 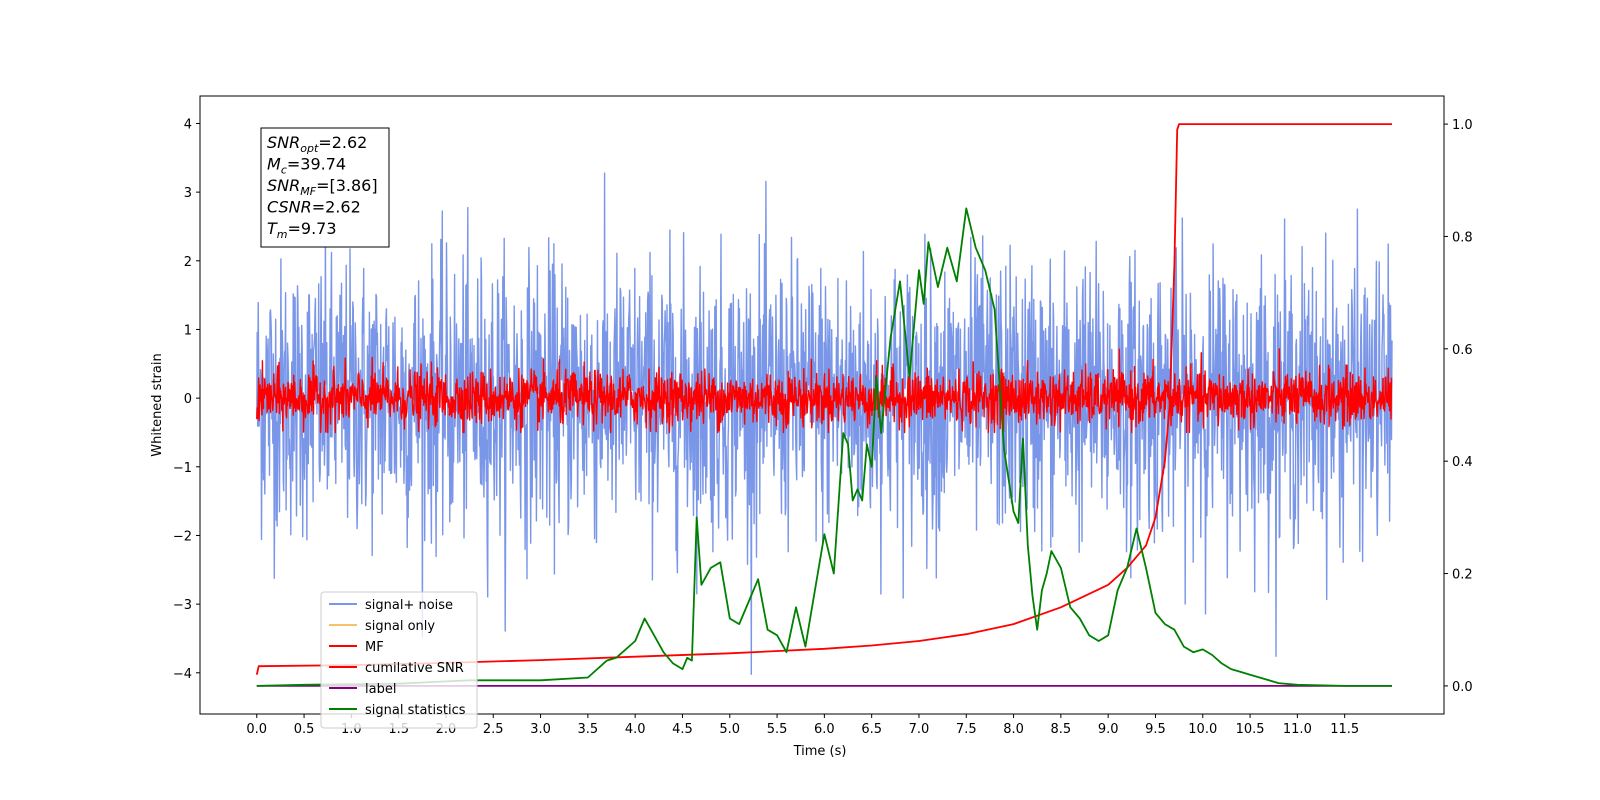 I want to click on y-left-tick-label: 2, so click(x=188, y=262).